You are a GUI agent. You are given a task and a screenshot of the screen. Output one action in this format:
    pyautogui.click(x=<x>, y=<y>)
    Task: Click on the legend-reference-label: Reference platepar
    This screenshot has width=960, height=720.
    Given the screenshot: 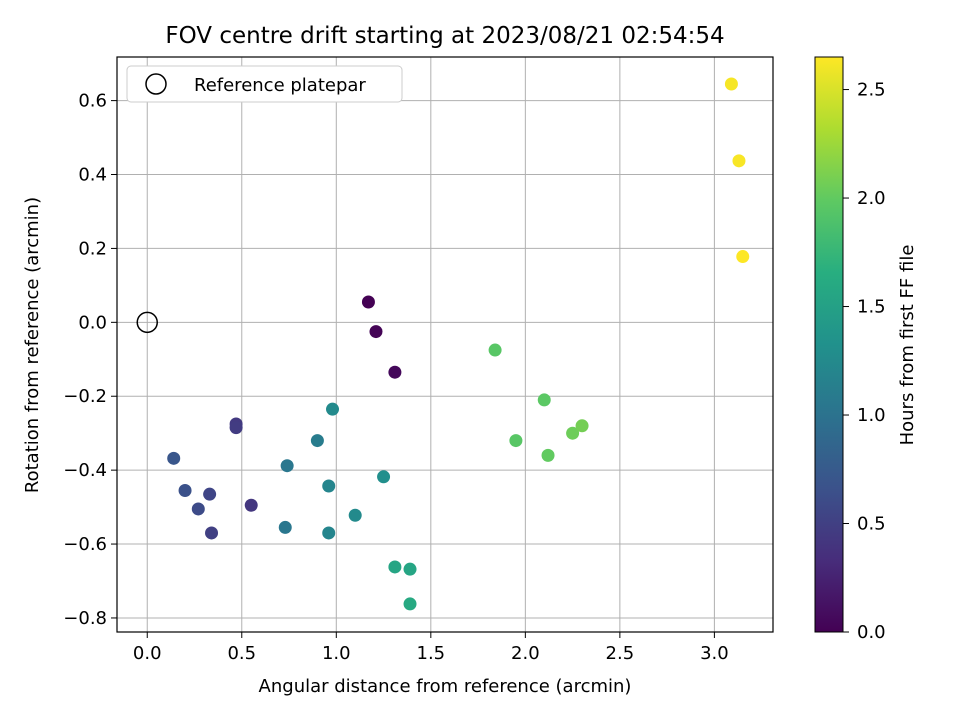 What is the action you would take?
    pyautogui.click(x=280, y=85)
    